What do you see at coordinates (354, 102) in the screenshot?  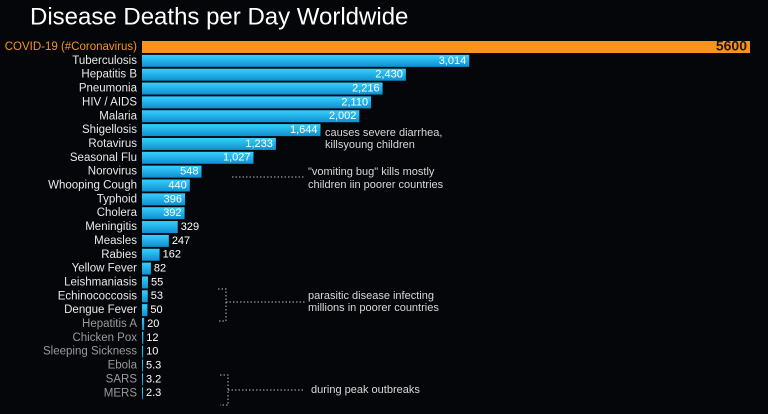 I see `value-label: 2,110` at bounding box center [354, 102].